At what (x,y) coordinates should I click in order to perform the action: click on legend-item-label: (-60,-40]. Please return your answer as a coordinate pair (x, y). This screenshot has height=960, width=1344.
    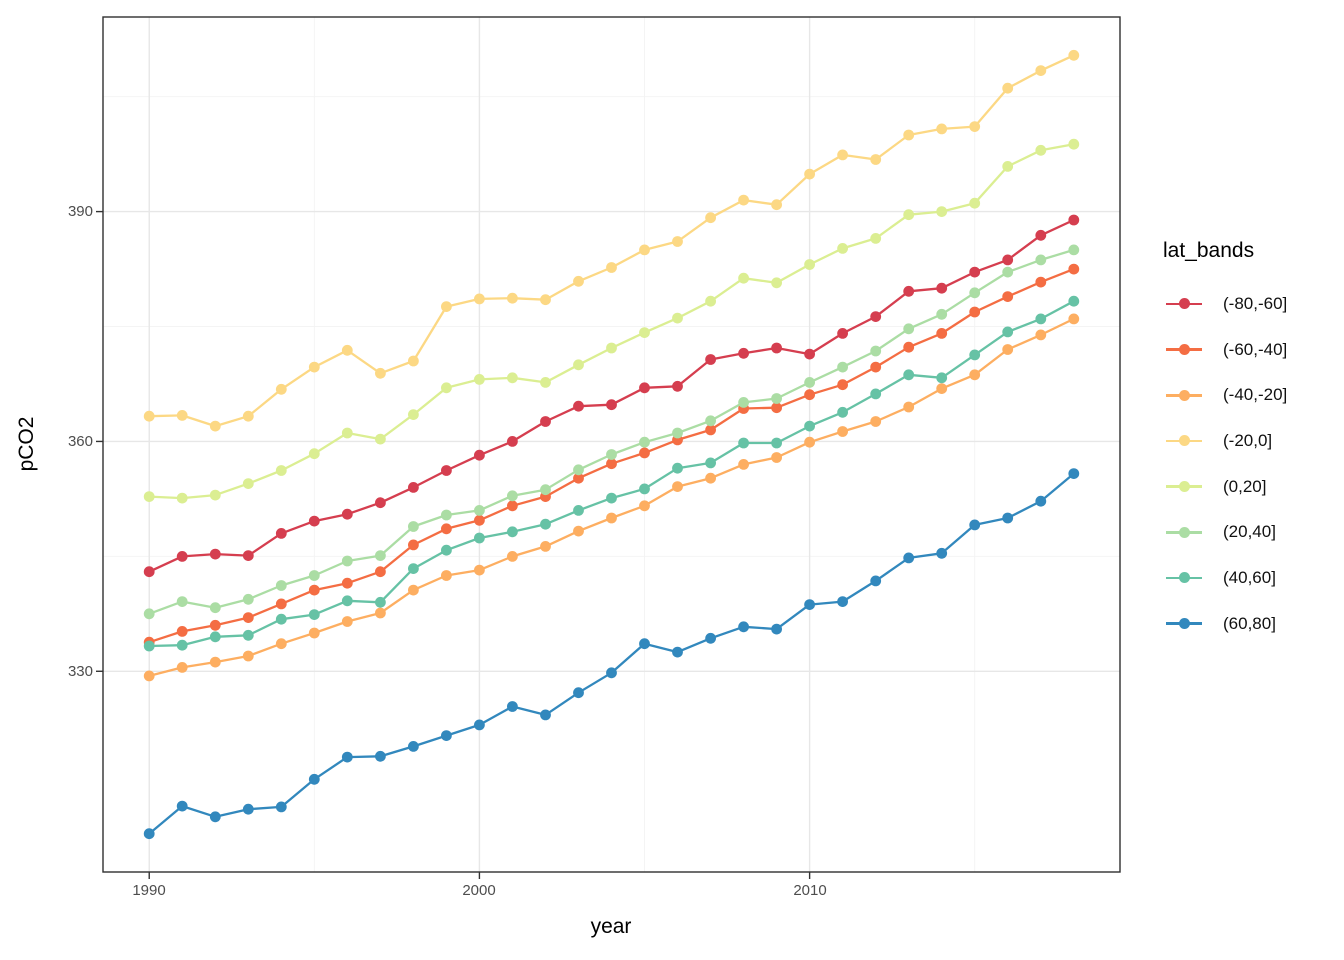
    Looking at the image, I should click on (1255, 349).